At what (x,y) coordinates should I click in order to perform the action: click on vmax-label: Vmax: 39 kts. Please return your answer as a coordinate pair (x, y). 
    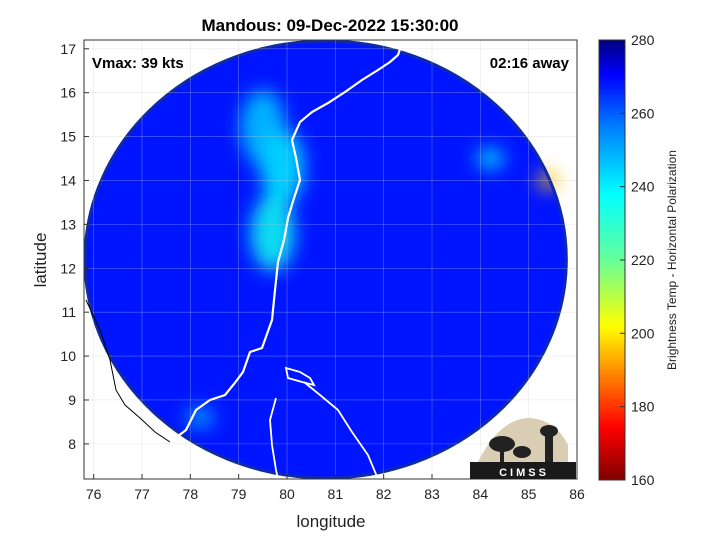
    Looking at the image, I should click on (138, 63).